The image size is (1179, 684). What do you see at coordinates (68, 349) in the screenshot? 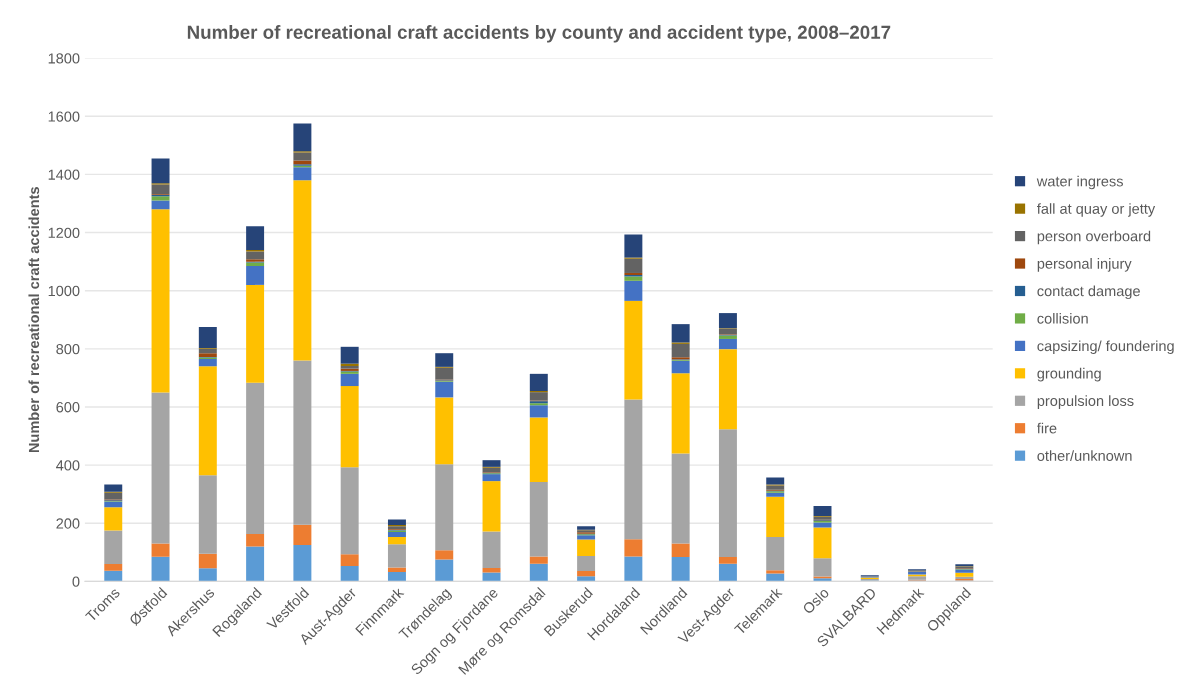
I see `y-tick-label: 800` at bounding box center [68, 349].